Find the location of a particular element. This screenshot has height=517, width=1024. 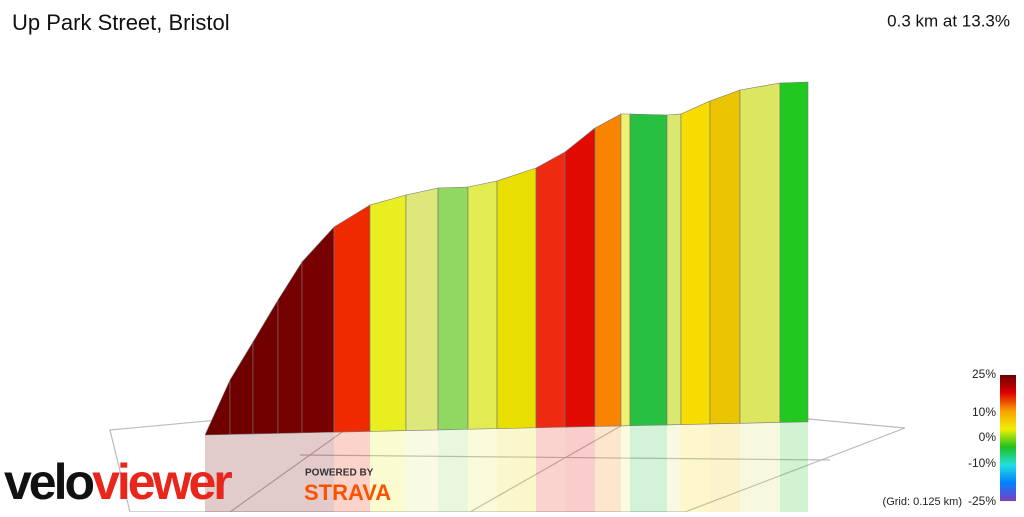

grid-note: (Grid: 0.125 km) is located at coordinates (922, 502).